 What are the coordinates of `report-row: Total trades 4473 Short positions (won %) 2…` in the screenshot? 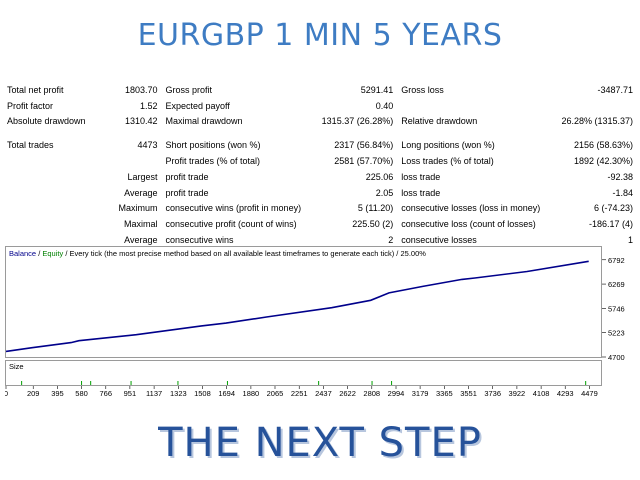 It's located at (320, 145).